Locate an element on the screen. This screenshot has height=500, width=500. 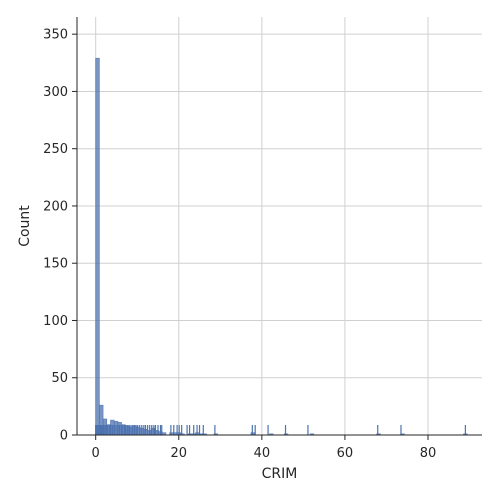
x-tick-label: 80 is located at coordinates (428, 453).